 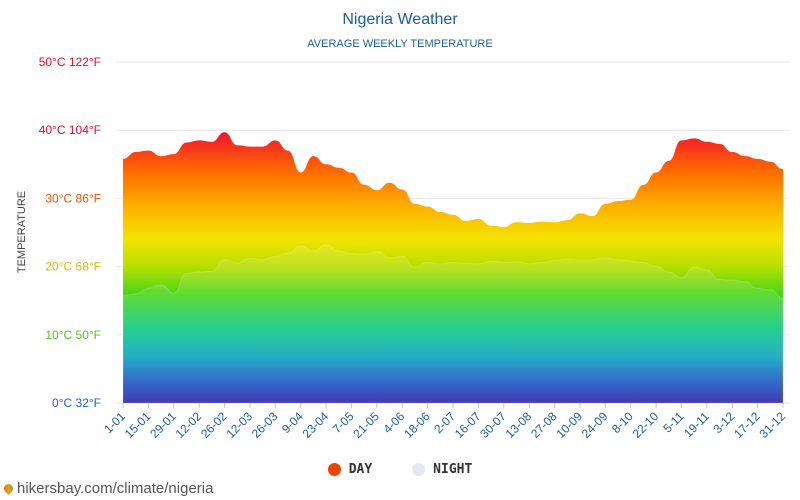 What do you see at coordinates (8, 488) in the screenshot?
I see `location-pin-icon` at bounding box center [8, 488].